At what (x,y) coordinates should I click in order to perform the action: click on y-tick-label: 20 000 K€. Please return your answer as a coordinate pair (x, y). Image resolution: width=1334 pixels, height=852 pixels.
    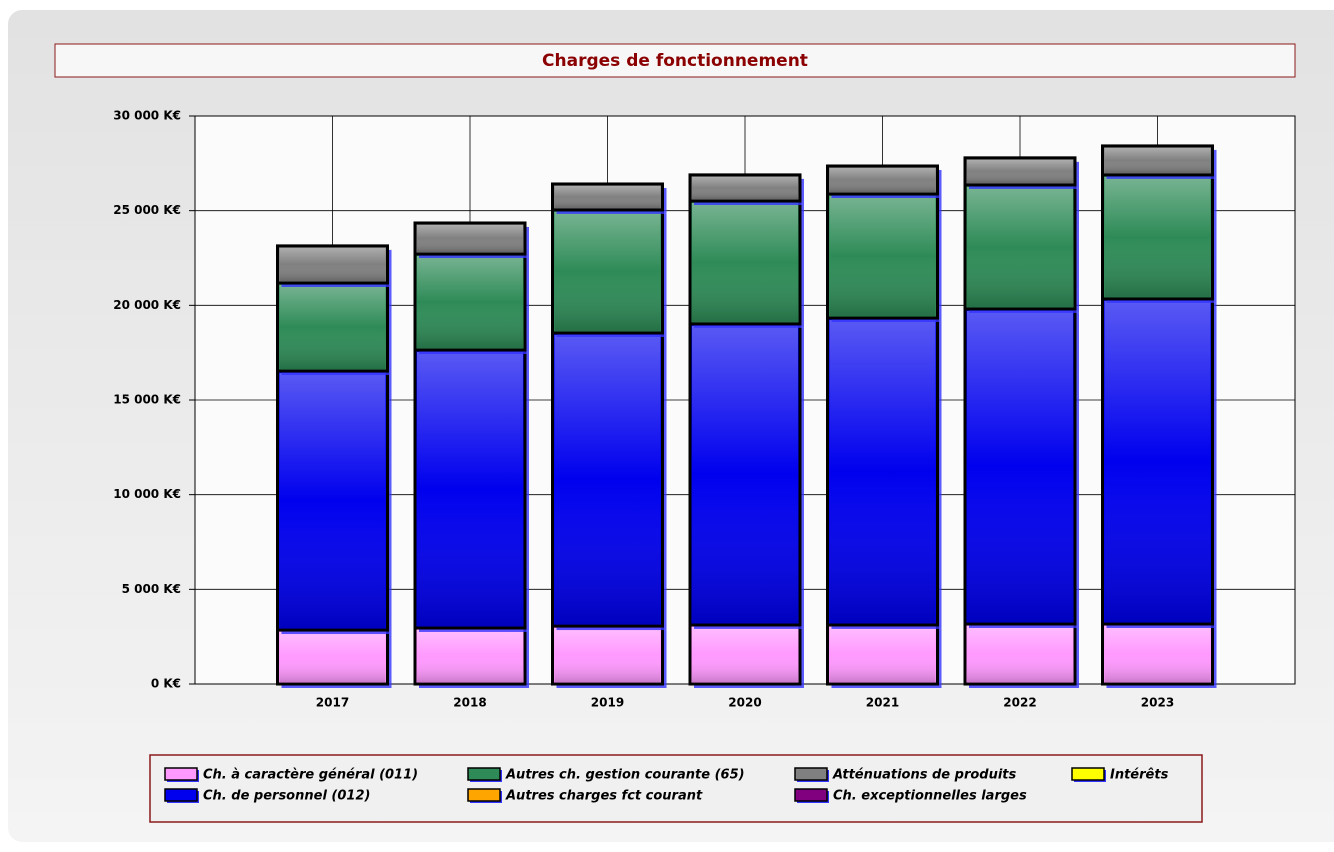
    Looking at the image, I should click on (147, 305).